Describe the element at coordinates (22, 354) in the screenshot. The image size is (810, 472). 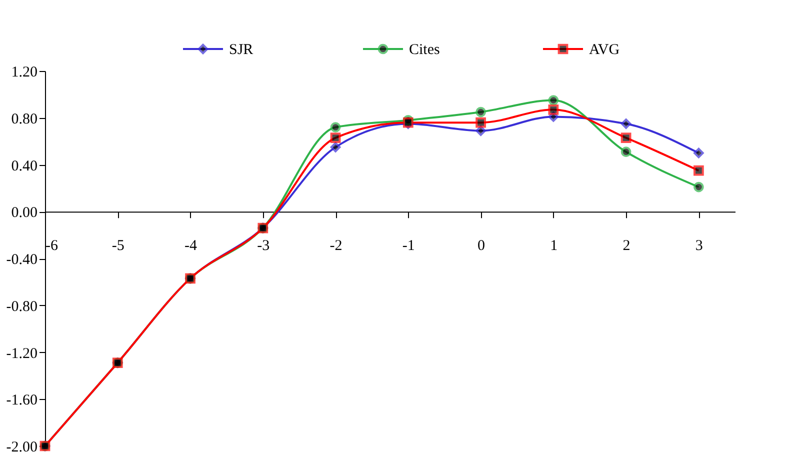
I see `y-tick-label: -1.20` at that location.